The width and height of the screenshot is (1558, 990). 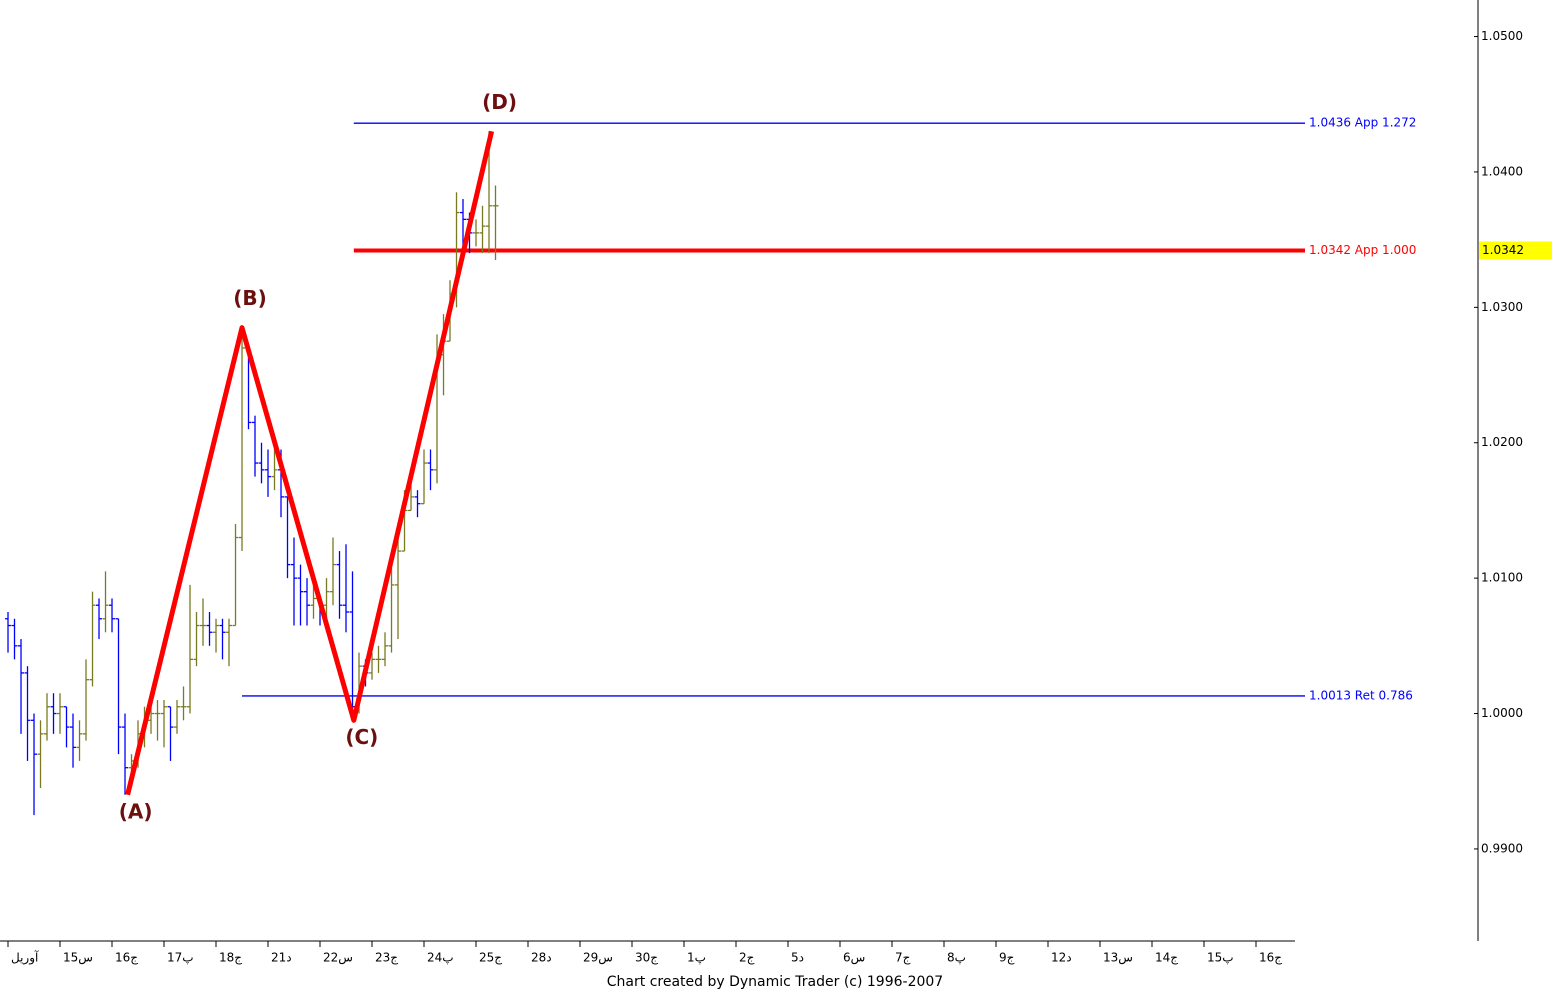 What do you see at coordinates (490, 958) in the screenshot?
I see `x-tick-label: 25ج` at bounding box center [490, 958].